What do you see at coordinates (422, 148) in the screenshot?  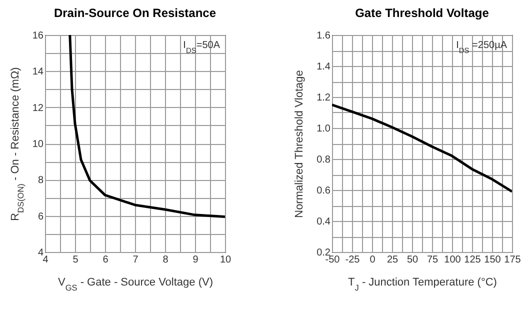 I see `line-series` at bounding box center [422, 148].